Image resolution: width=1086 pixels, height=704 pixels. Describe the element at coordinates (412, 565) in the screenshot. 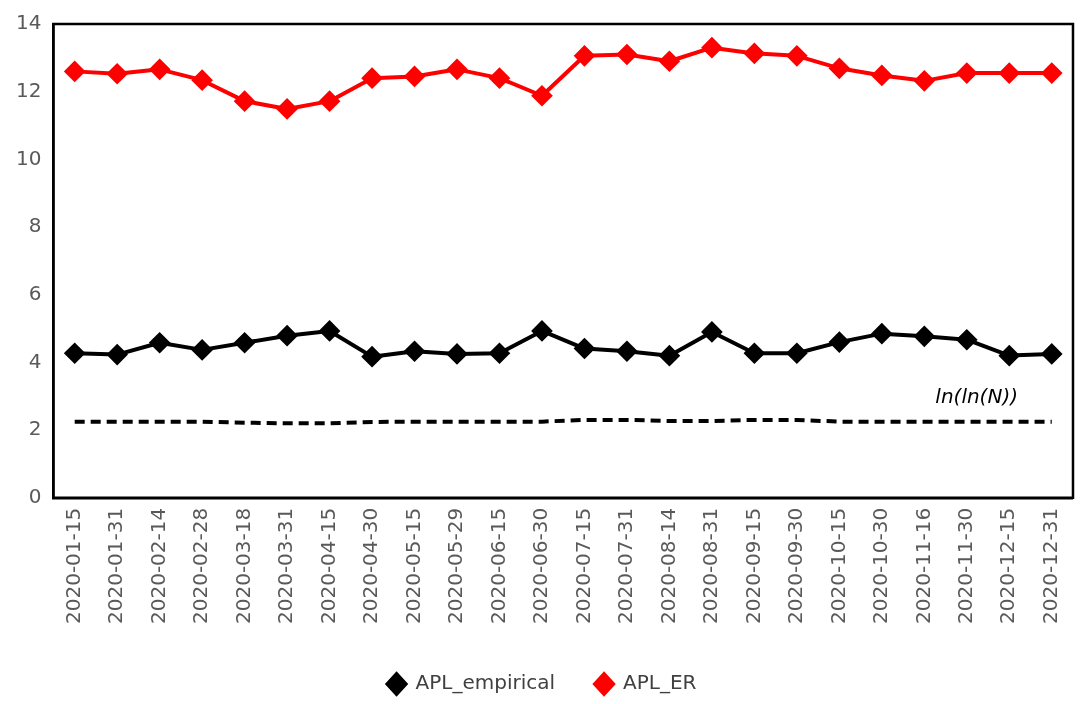

I see `x-tick-label: 2020-05-15` at that location.